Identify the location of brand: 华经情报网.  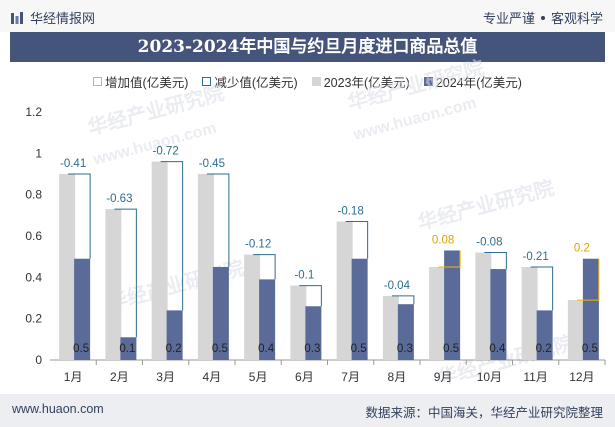
(52, 17).